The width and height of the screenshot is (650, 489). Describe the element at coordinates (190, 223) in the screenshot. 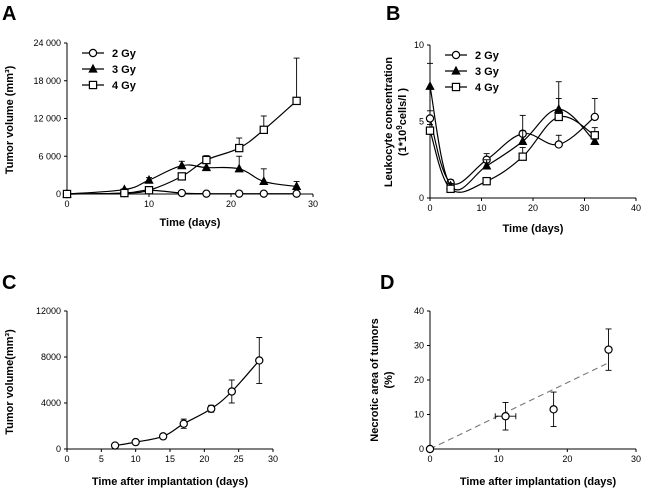

I see `panel-a-xlabel: Time (days)` at that location.